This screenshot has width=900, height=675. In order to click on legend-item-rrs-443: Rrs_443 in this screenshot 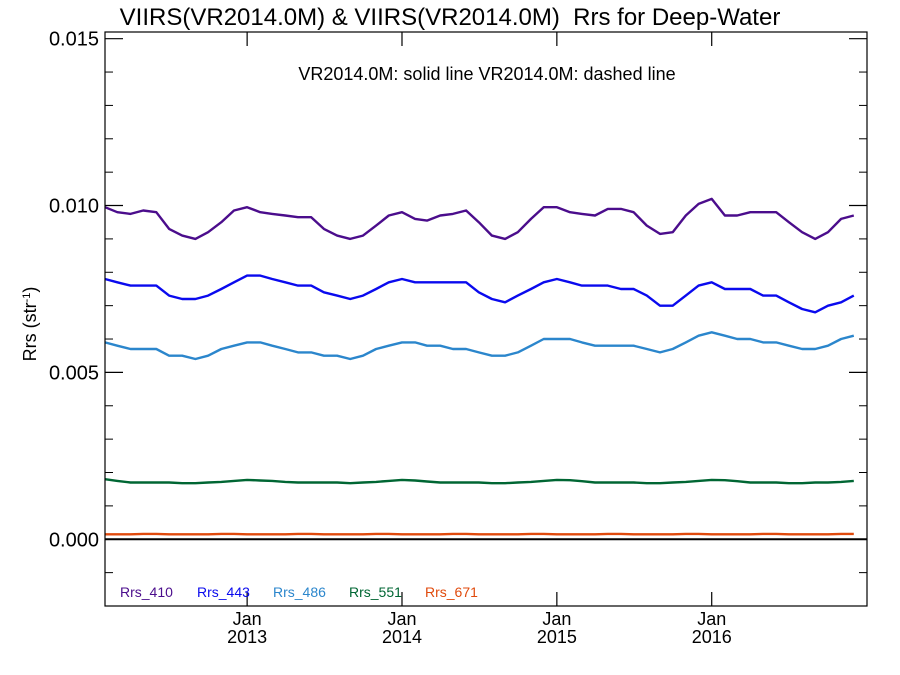, I will do `click(223, 592)`.